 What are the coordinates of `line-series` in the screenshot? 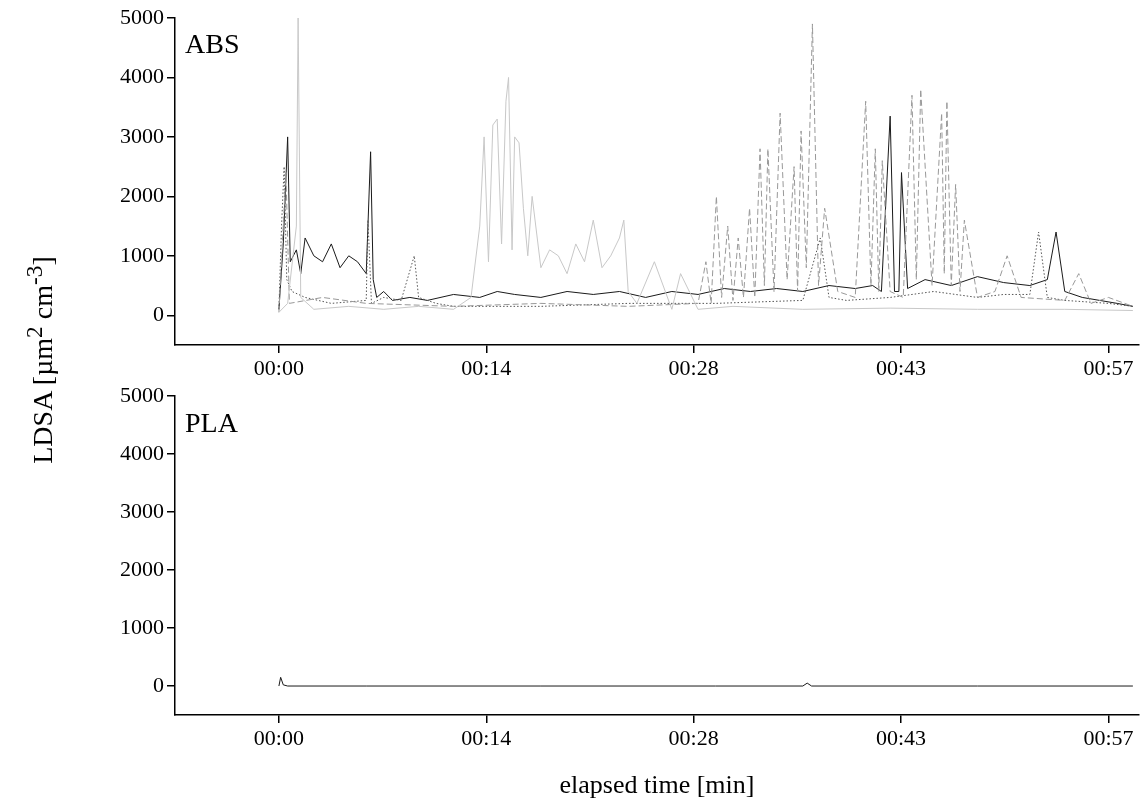 It's located at (706, 238).